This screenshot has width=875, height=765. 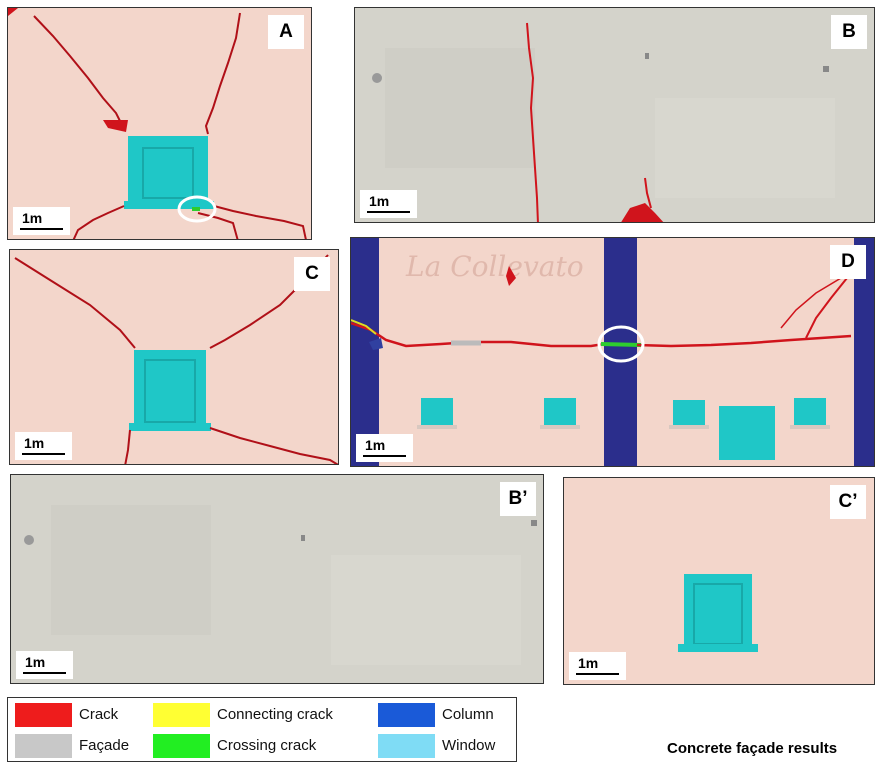 I want to click on panel-c-prime-label: C’, so click(x=848, y=502).